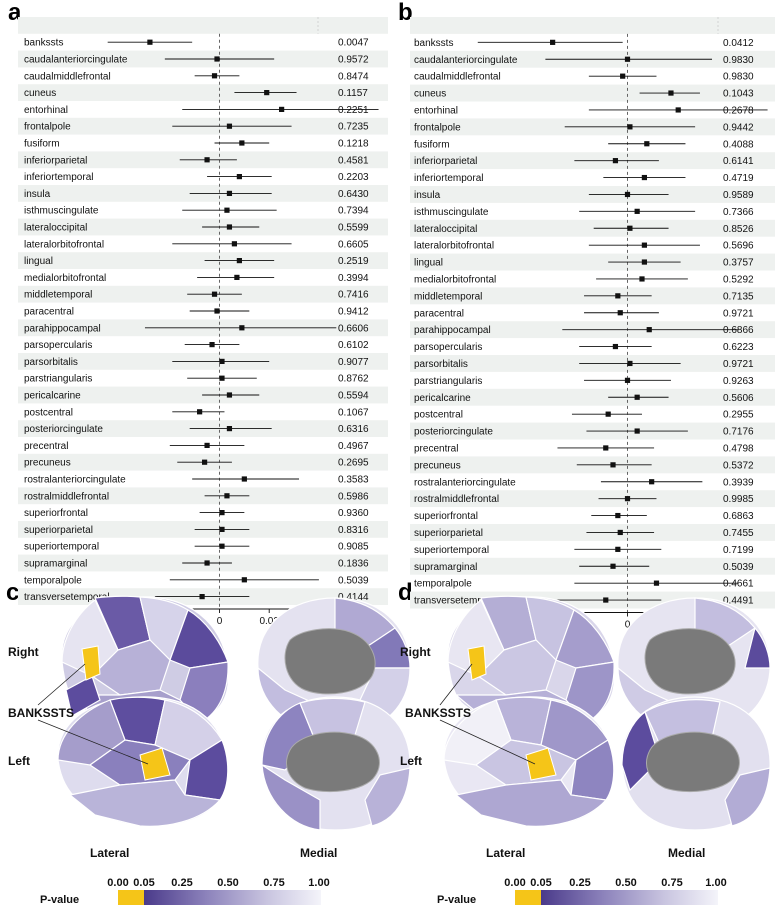  What do you see at coordinates (46, 110) in the screenshot?
I see `region-label: entorhinal` at bounding box center [46, 110].